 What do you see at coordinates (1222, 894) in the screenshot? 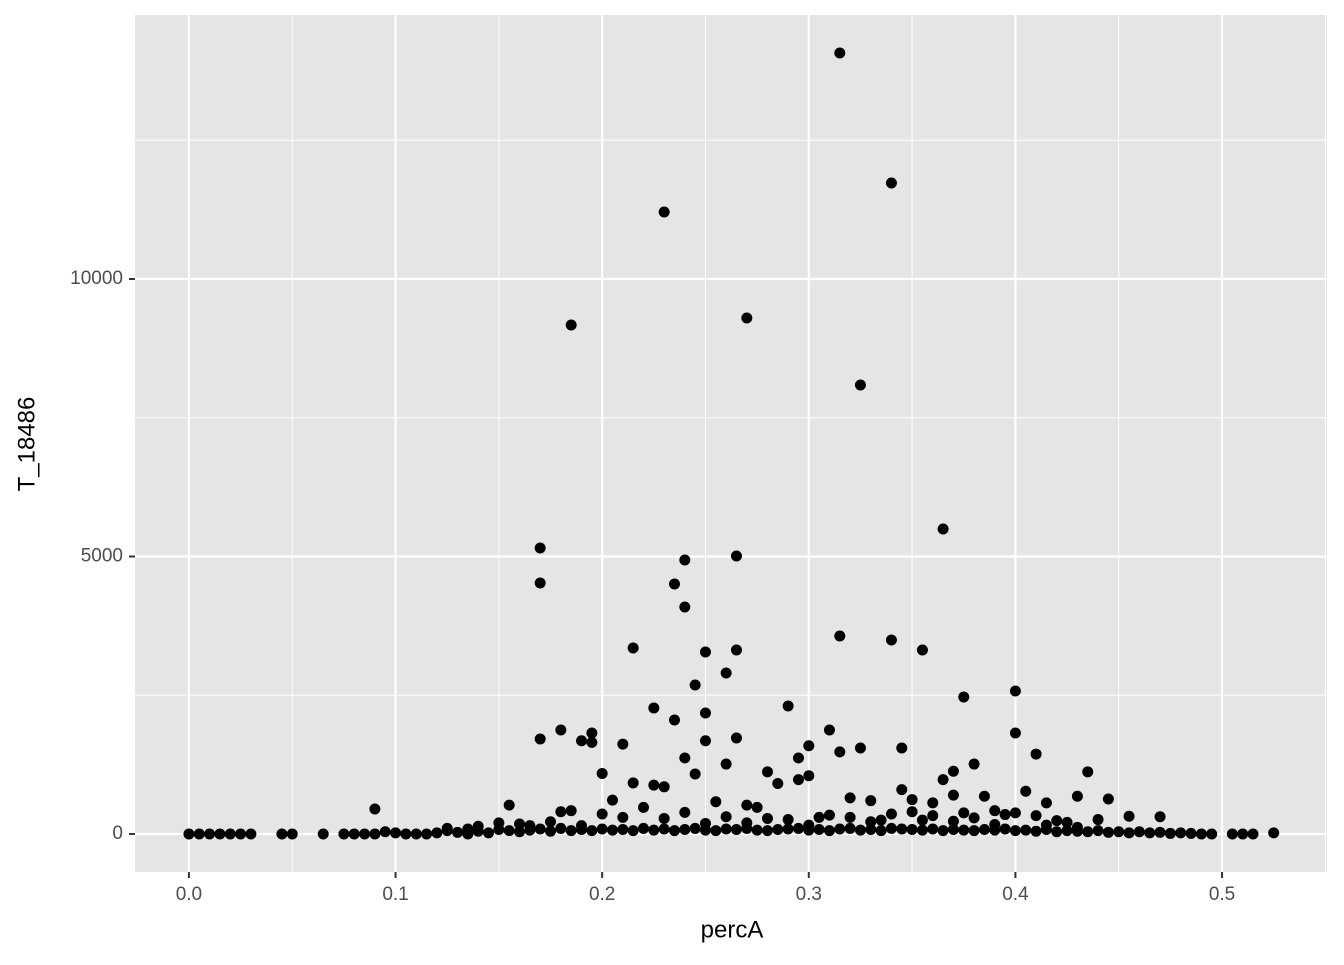
I see `x-tick-label: 0.5` at bounding box center [1222, 894].